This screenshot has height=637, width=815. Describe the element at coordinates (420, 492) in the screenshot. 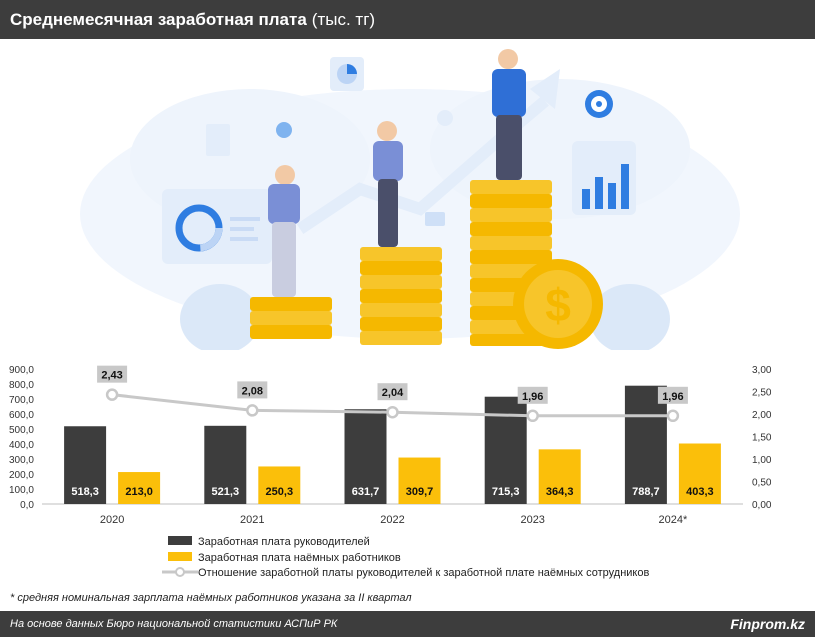

I see `bar-employees-label: 309,7` at that location.